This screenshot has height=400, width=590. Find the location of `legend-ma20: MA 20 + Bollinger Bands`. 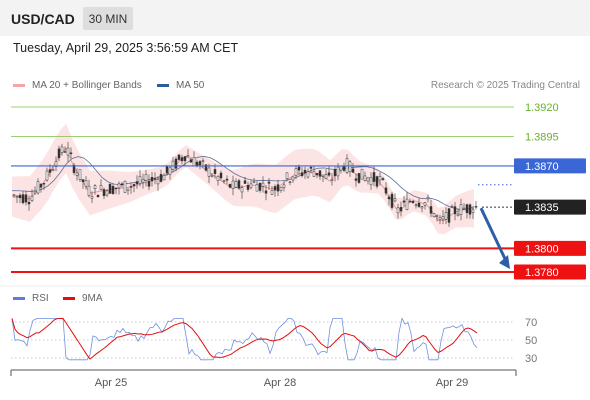

legend-ma20: MA 20 + Bollinger Bands is located at coordinates (77, 85).